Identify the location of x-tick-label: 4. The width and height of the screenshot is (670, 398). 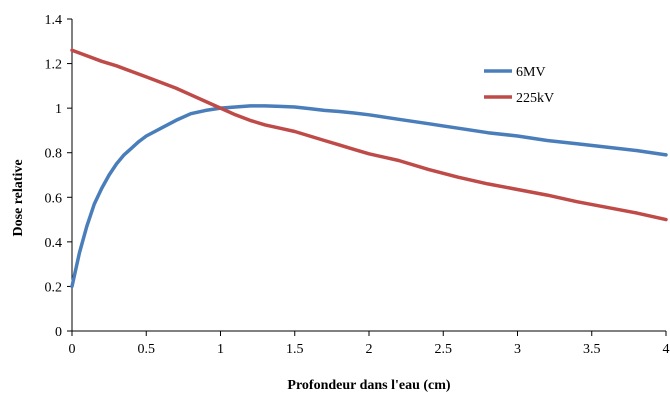
(666, 349).